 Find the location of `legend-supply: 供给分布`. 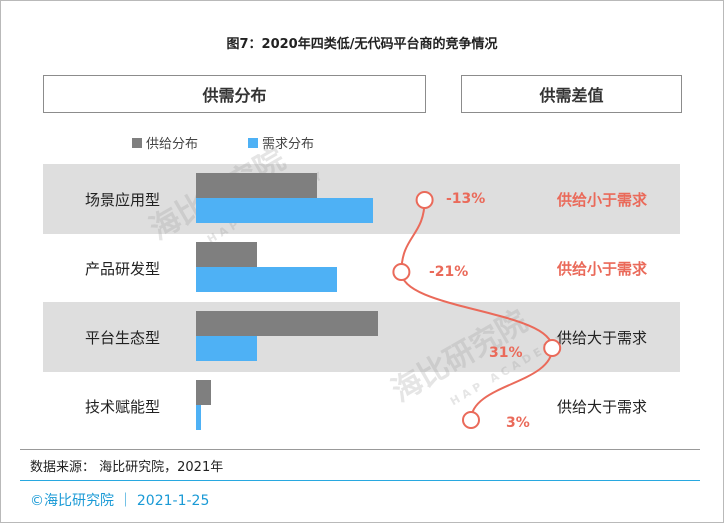

legend-supply: 供给分布 is located at coordinates (165, 142).